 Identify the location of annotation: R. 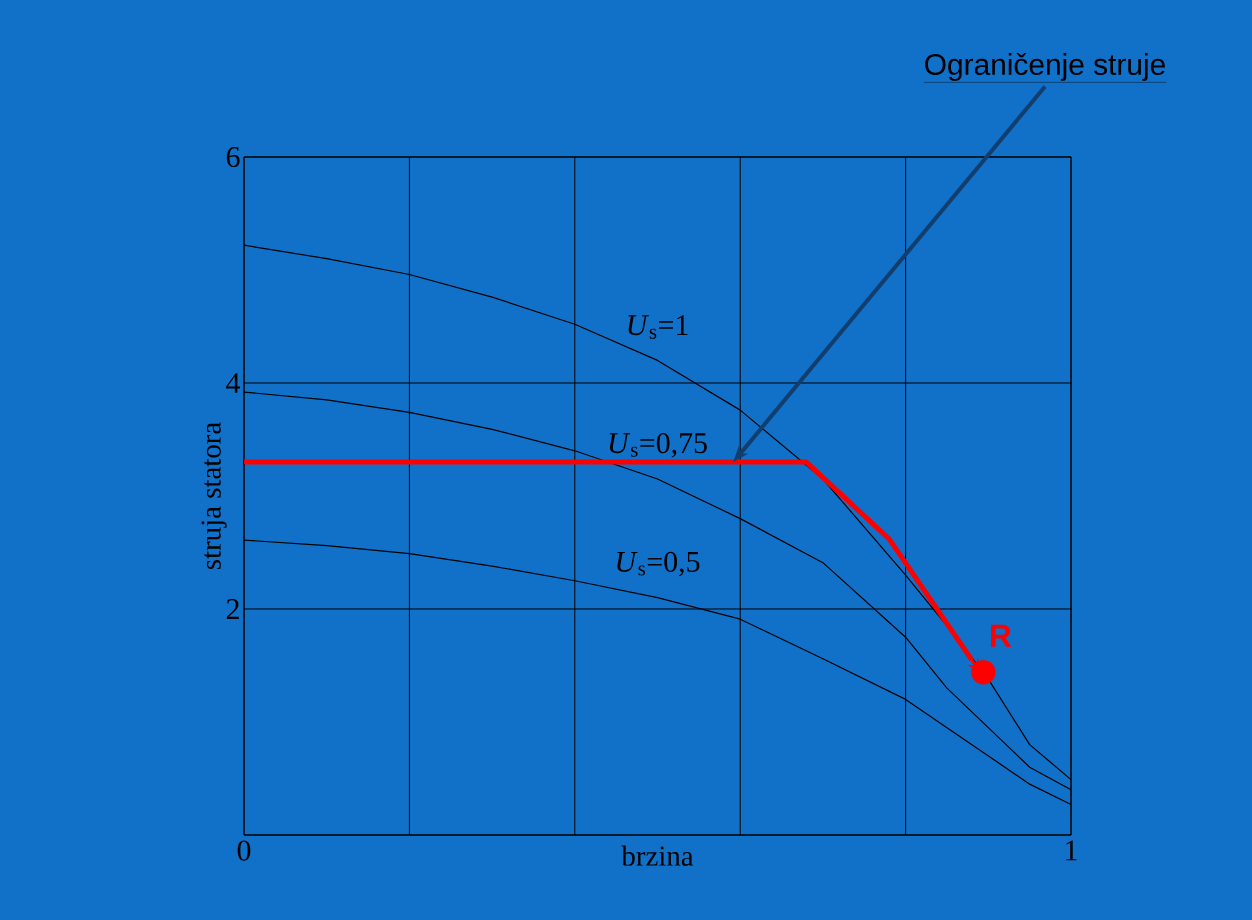
(1001, 635).